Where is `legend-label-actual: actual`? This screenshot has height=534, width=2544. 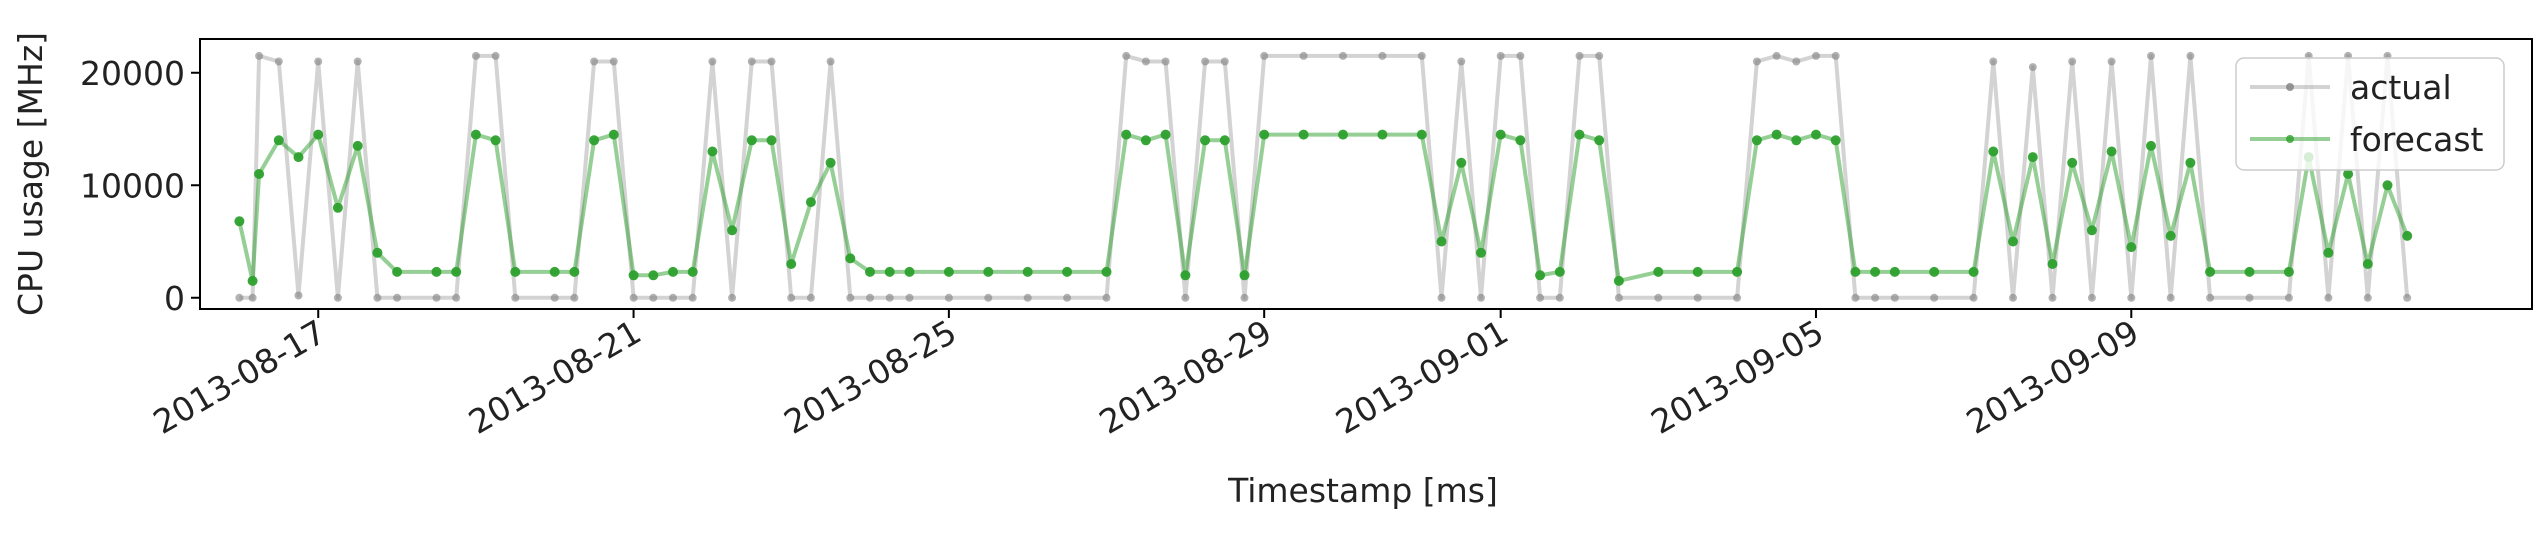 legend-label-actual: actual is located at coordinates (2401, 87).